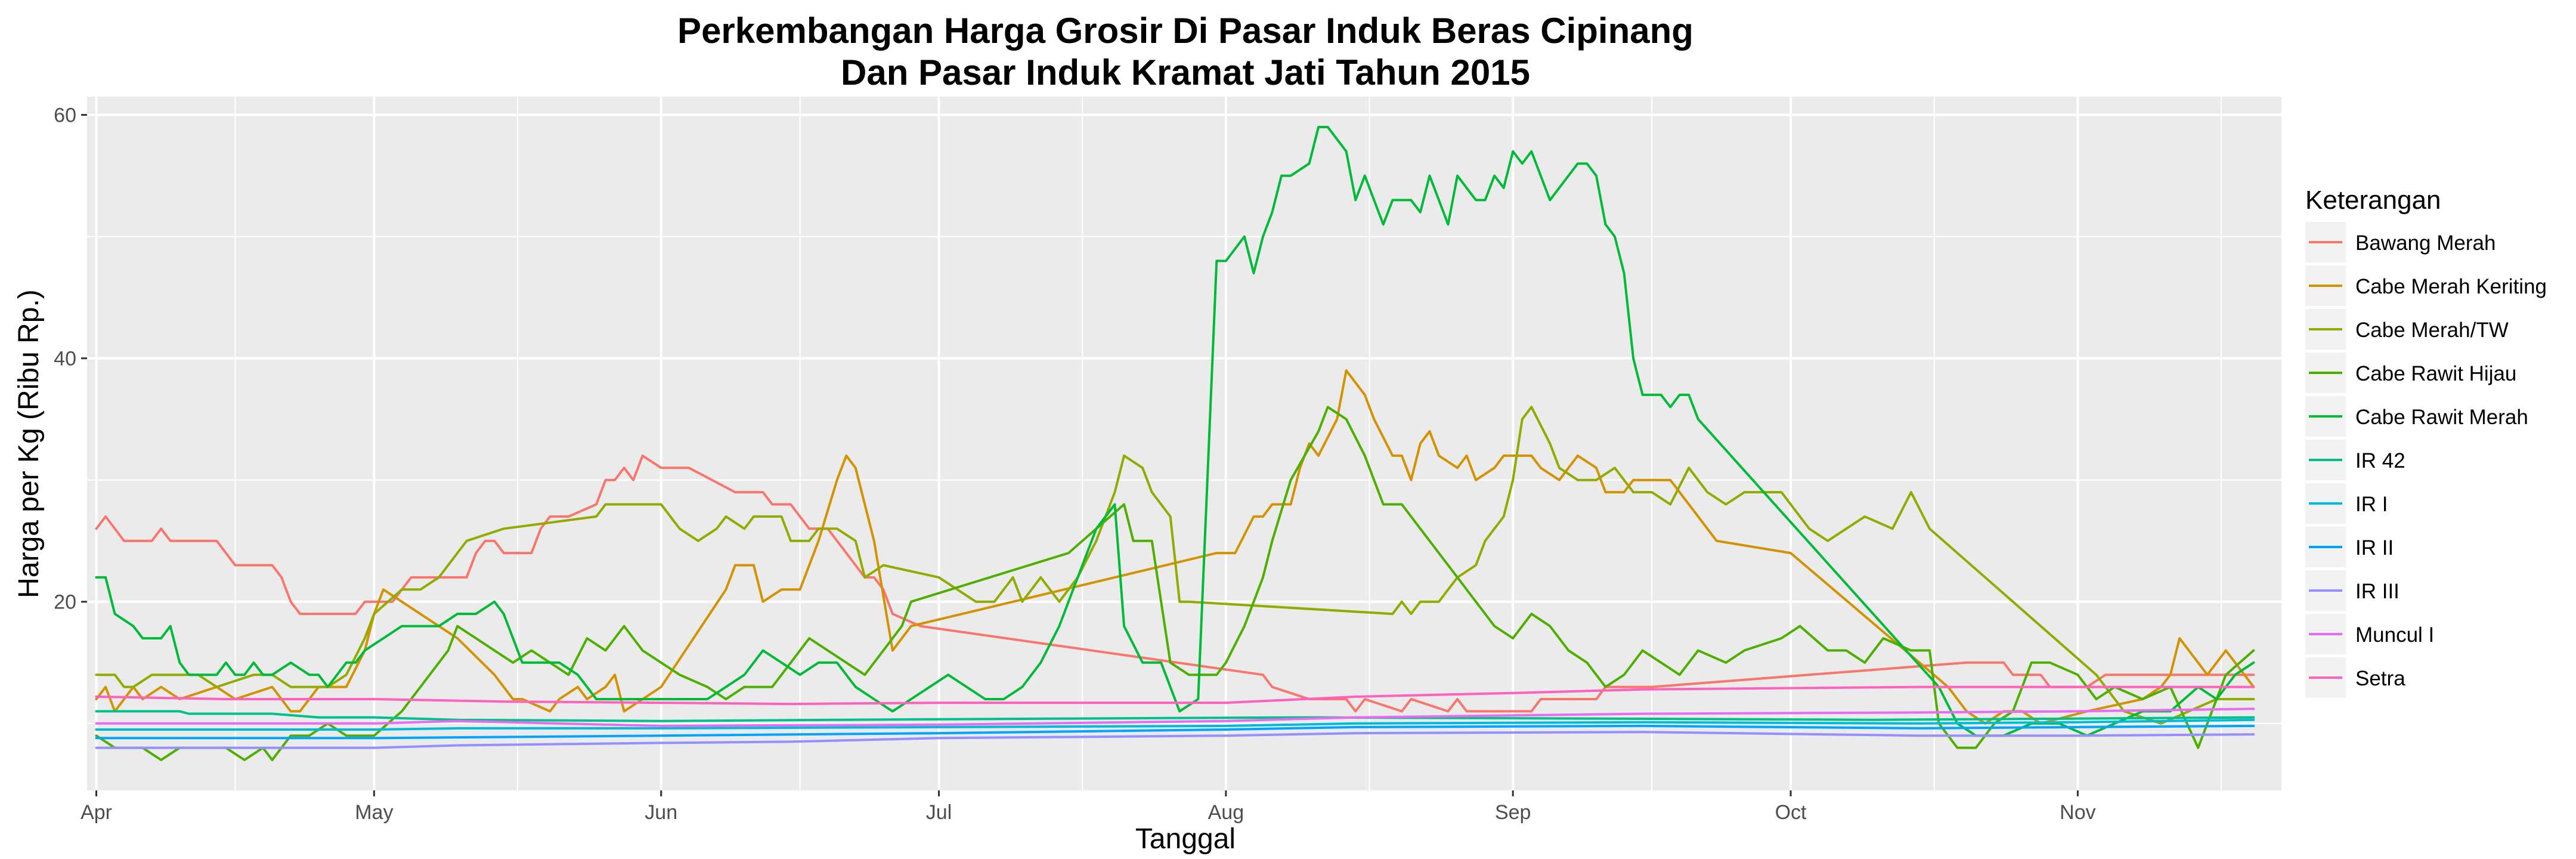 The width and height of the screenshot is (2576, 859). Describe the element at coordinates (2380, 679) in the screenshot. I see `legend-label-setra: Setra` at that location.